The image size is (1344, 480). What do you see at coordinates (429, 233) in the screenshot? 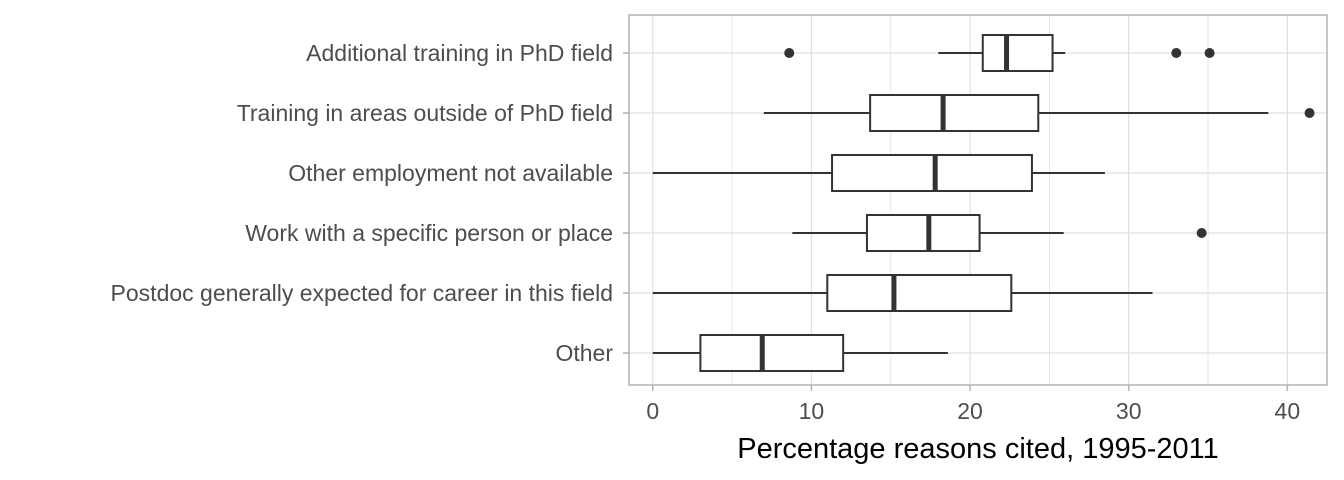
I see `category-label: Work with a specific person or place` at bounding box center [429, 233].